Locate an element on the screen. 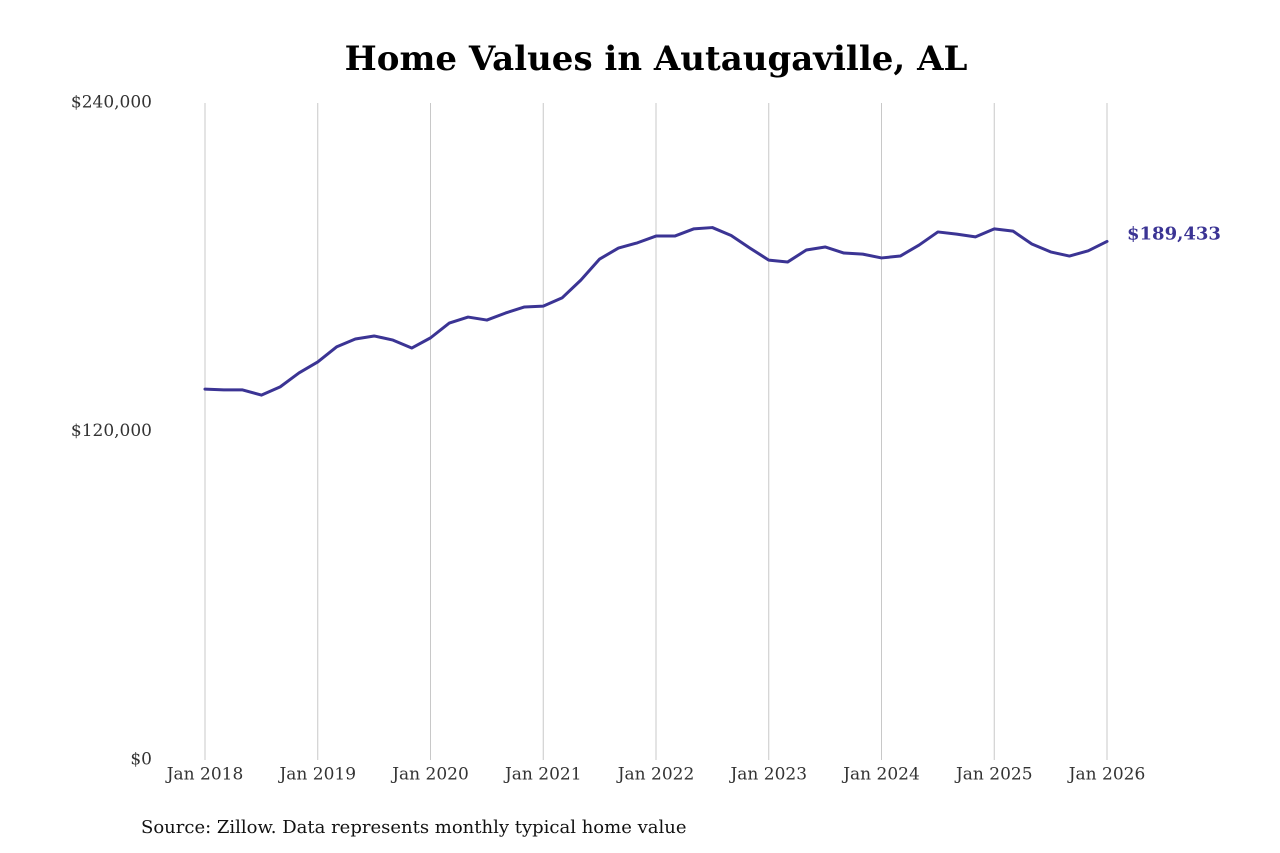  x-tick-label: Jan 2019 is located at coordinates (316, 775).